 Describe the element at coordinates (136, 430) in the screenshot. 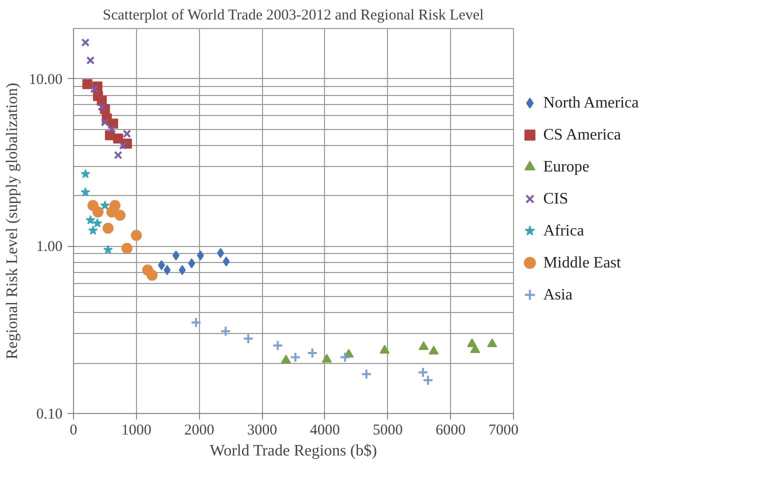

I see `x-tick-label: 1000` at that location.